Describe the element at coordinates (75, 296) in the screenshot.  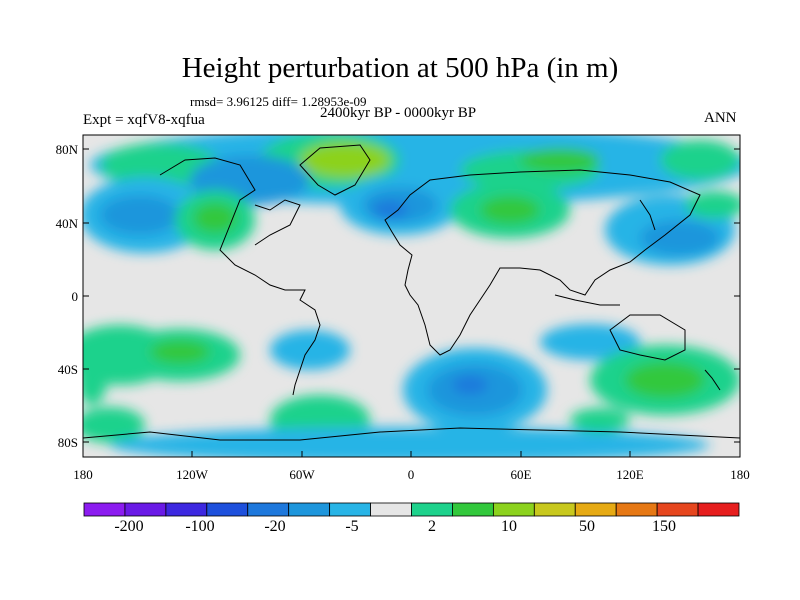
I see `lat-label-equator: 0` at that location.